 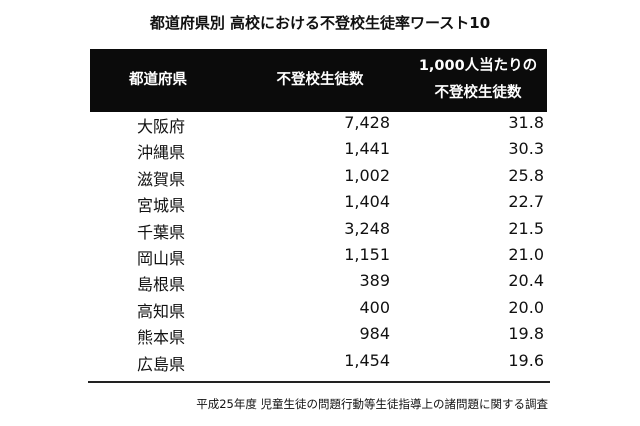 What do you see at coordinates (478, 80) in the screenshot?
I see `header-per1000: 1,000人当たりの 不登校生徒数` at bounding box center [478, 80].